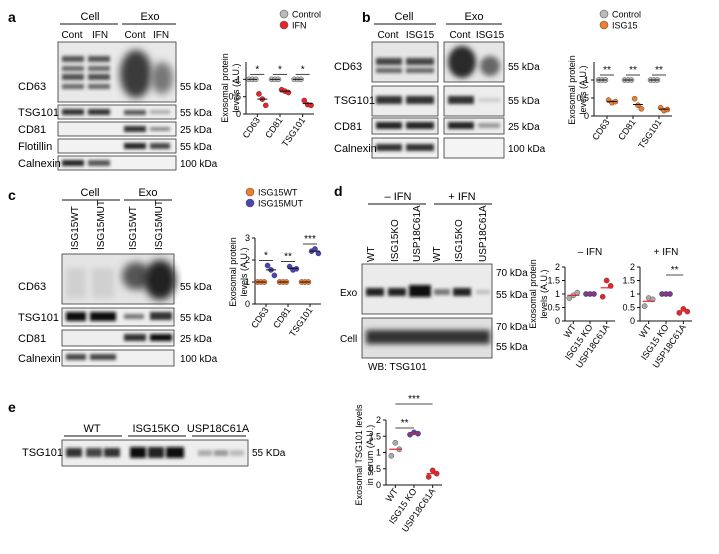 The width and height of the screenshot is (719, 554). I want to click on panel-d-lane-4: WT, so click(437, 254).